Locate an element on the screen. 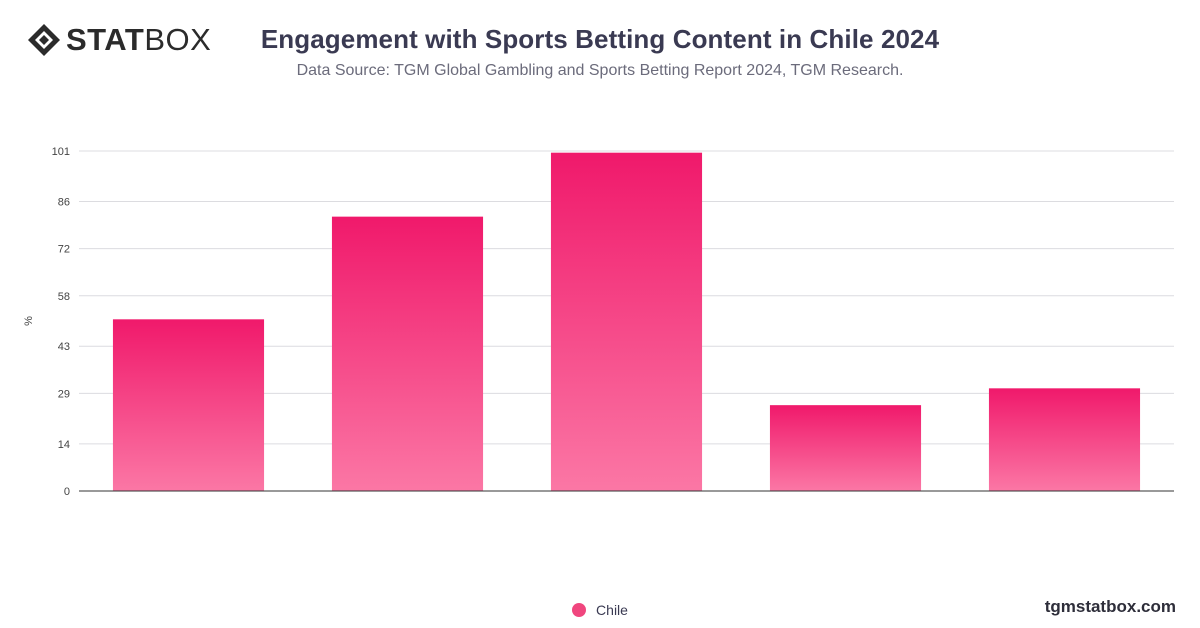 Image resolution: width=1200 pixels, height=628 pixels. chart-legend: Chile is located at coordinates (600, 610).